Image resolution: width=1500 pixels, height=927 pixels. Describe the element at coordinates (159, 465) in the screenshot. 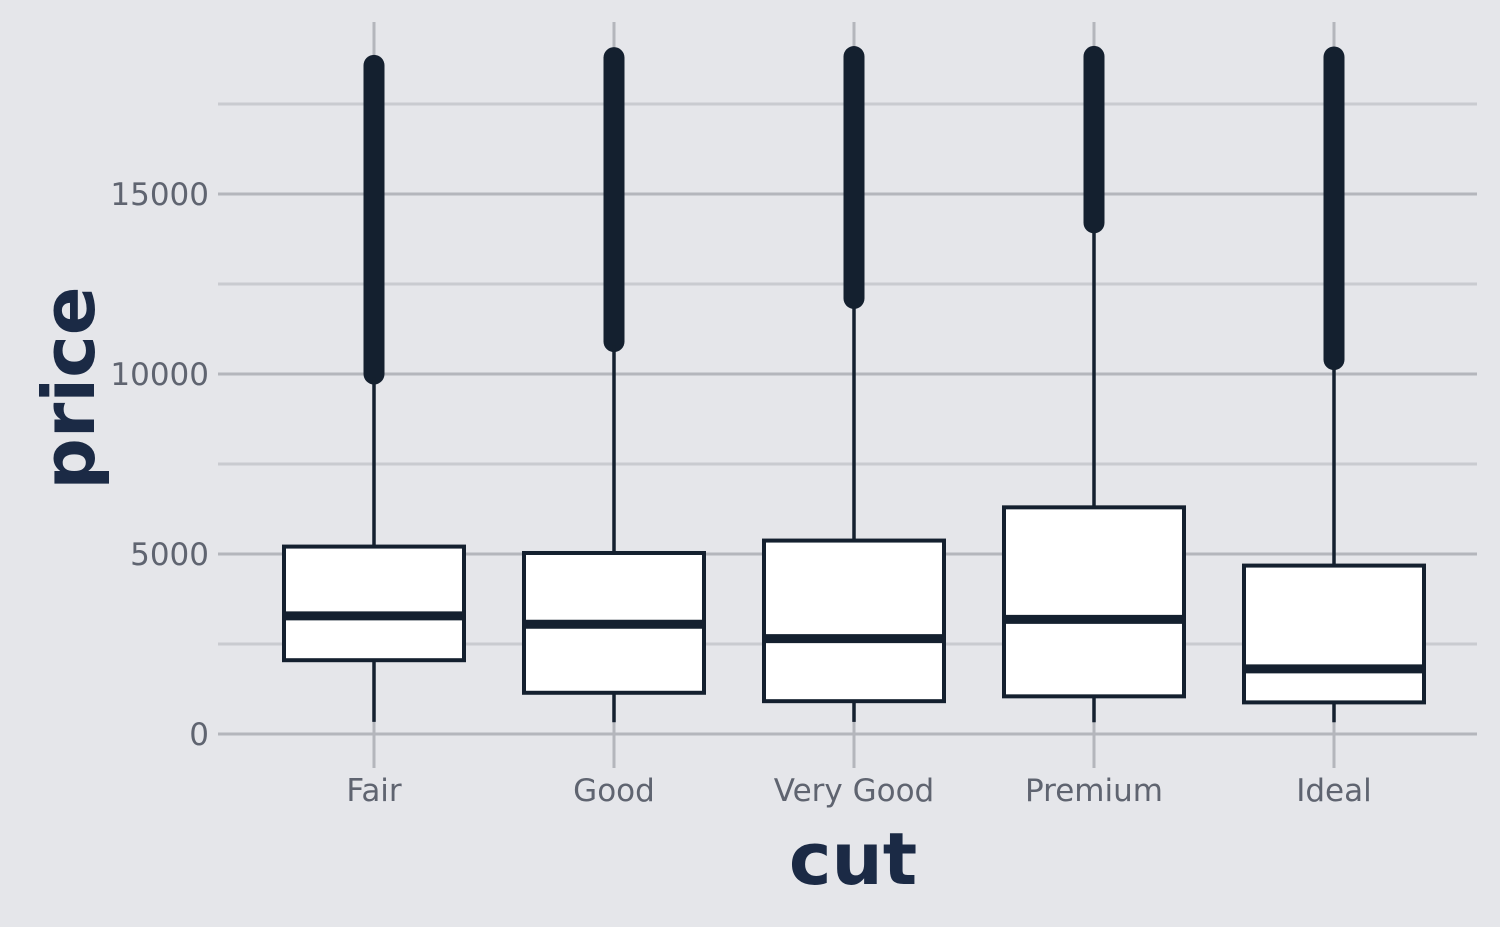

I see `y-tick-labels: 0 5000 10000 15000` at that location.